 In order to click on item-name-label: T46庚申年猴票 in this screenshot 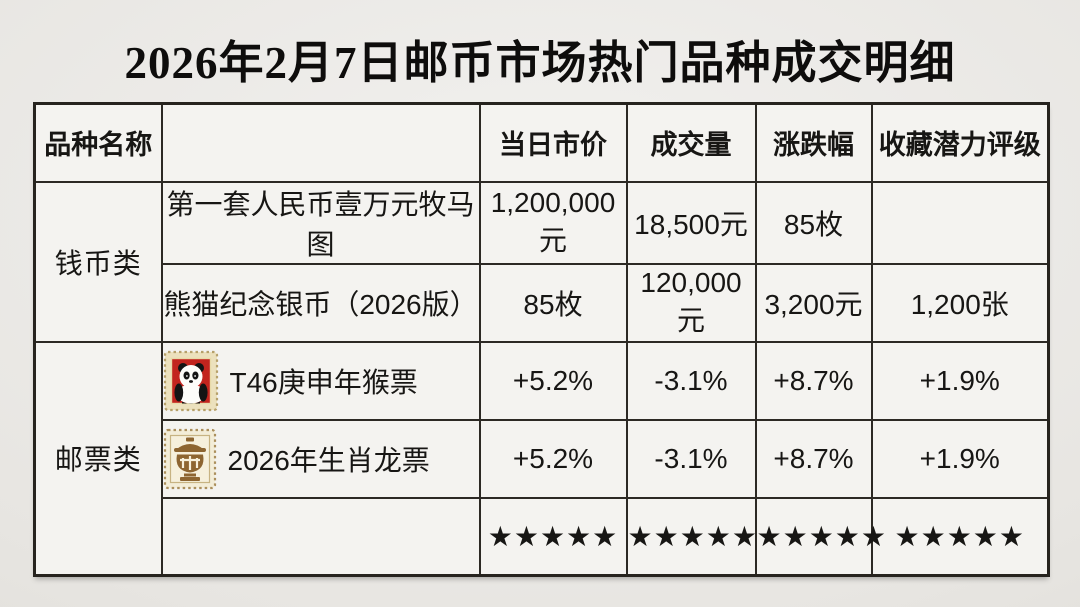, I will do `click(323, 382)`.